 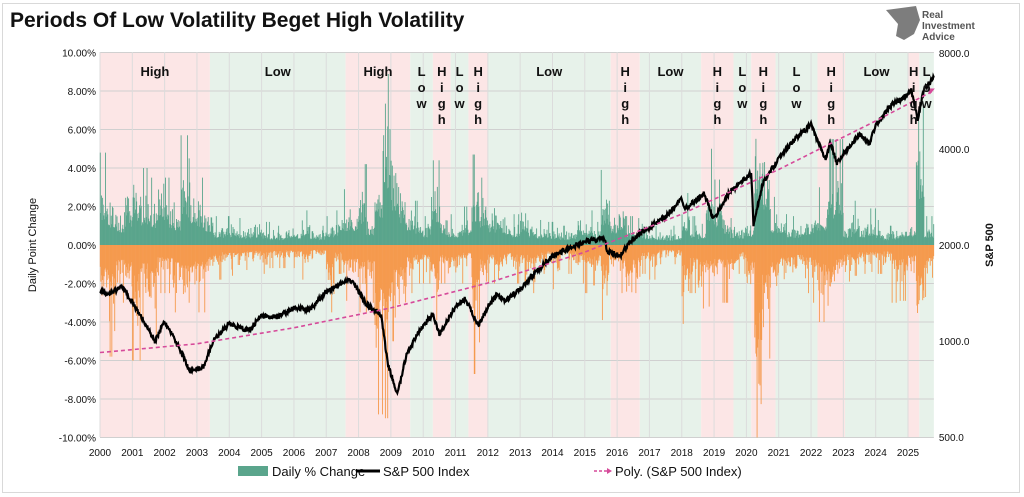 What do you see at coordinates (954, 54) in the screenshot?
I see `y2-tick-label: 8000.0` at bounding box center [954, 54].